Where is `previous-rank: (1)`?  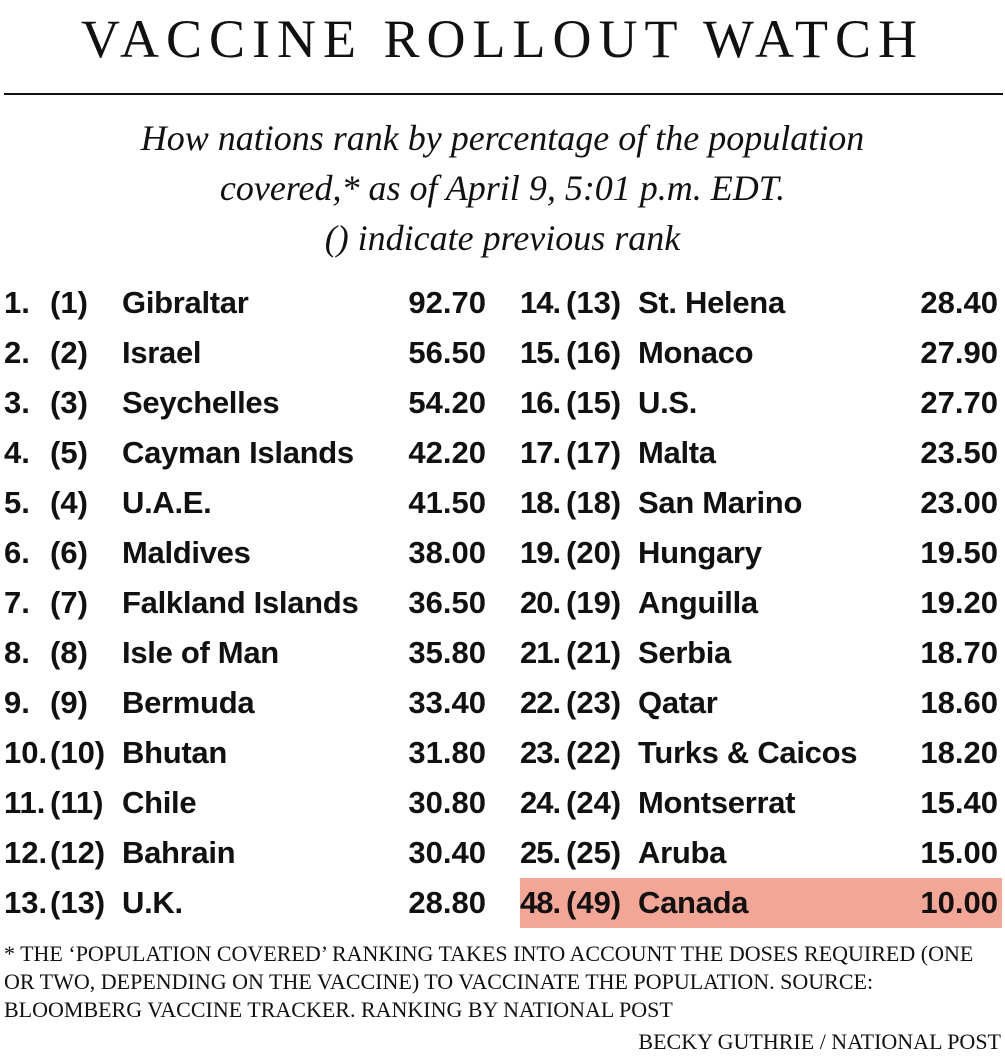
previous-rank: (1) is located at coordinates (69, 302).